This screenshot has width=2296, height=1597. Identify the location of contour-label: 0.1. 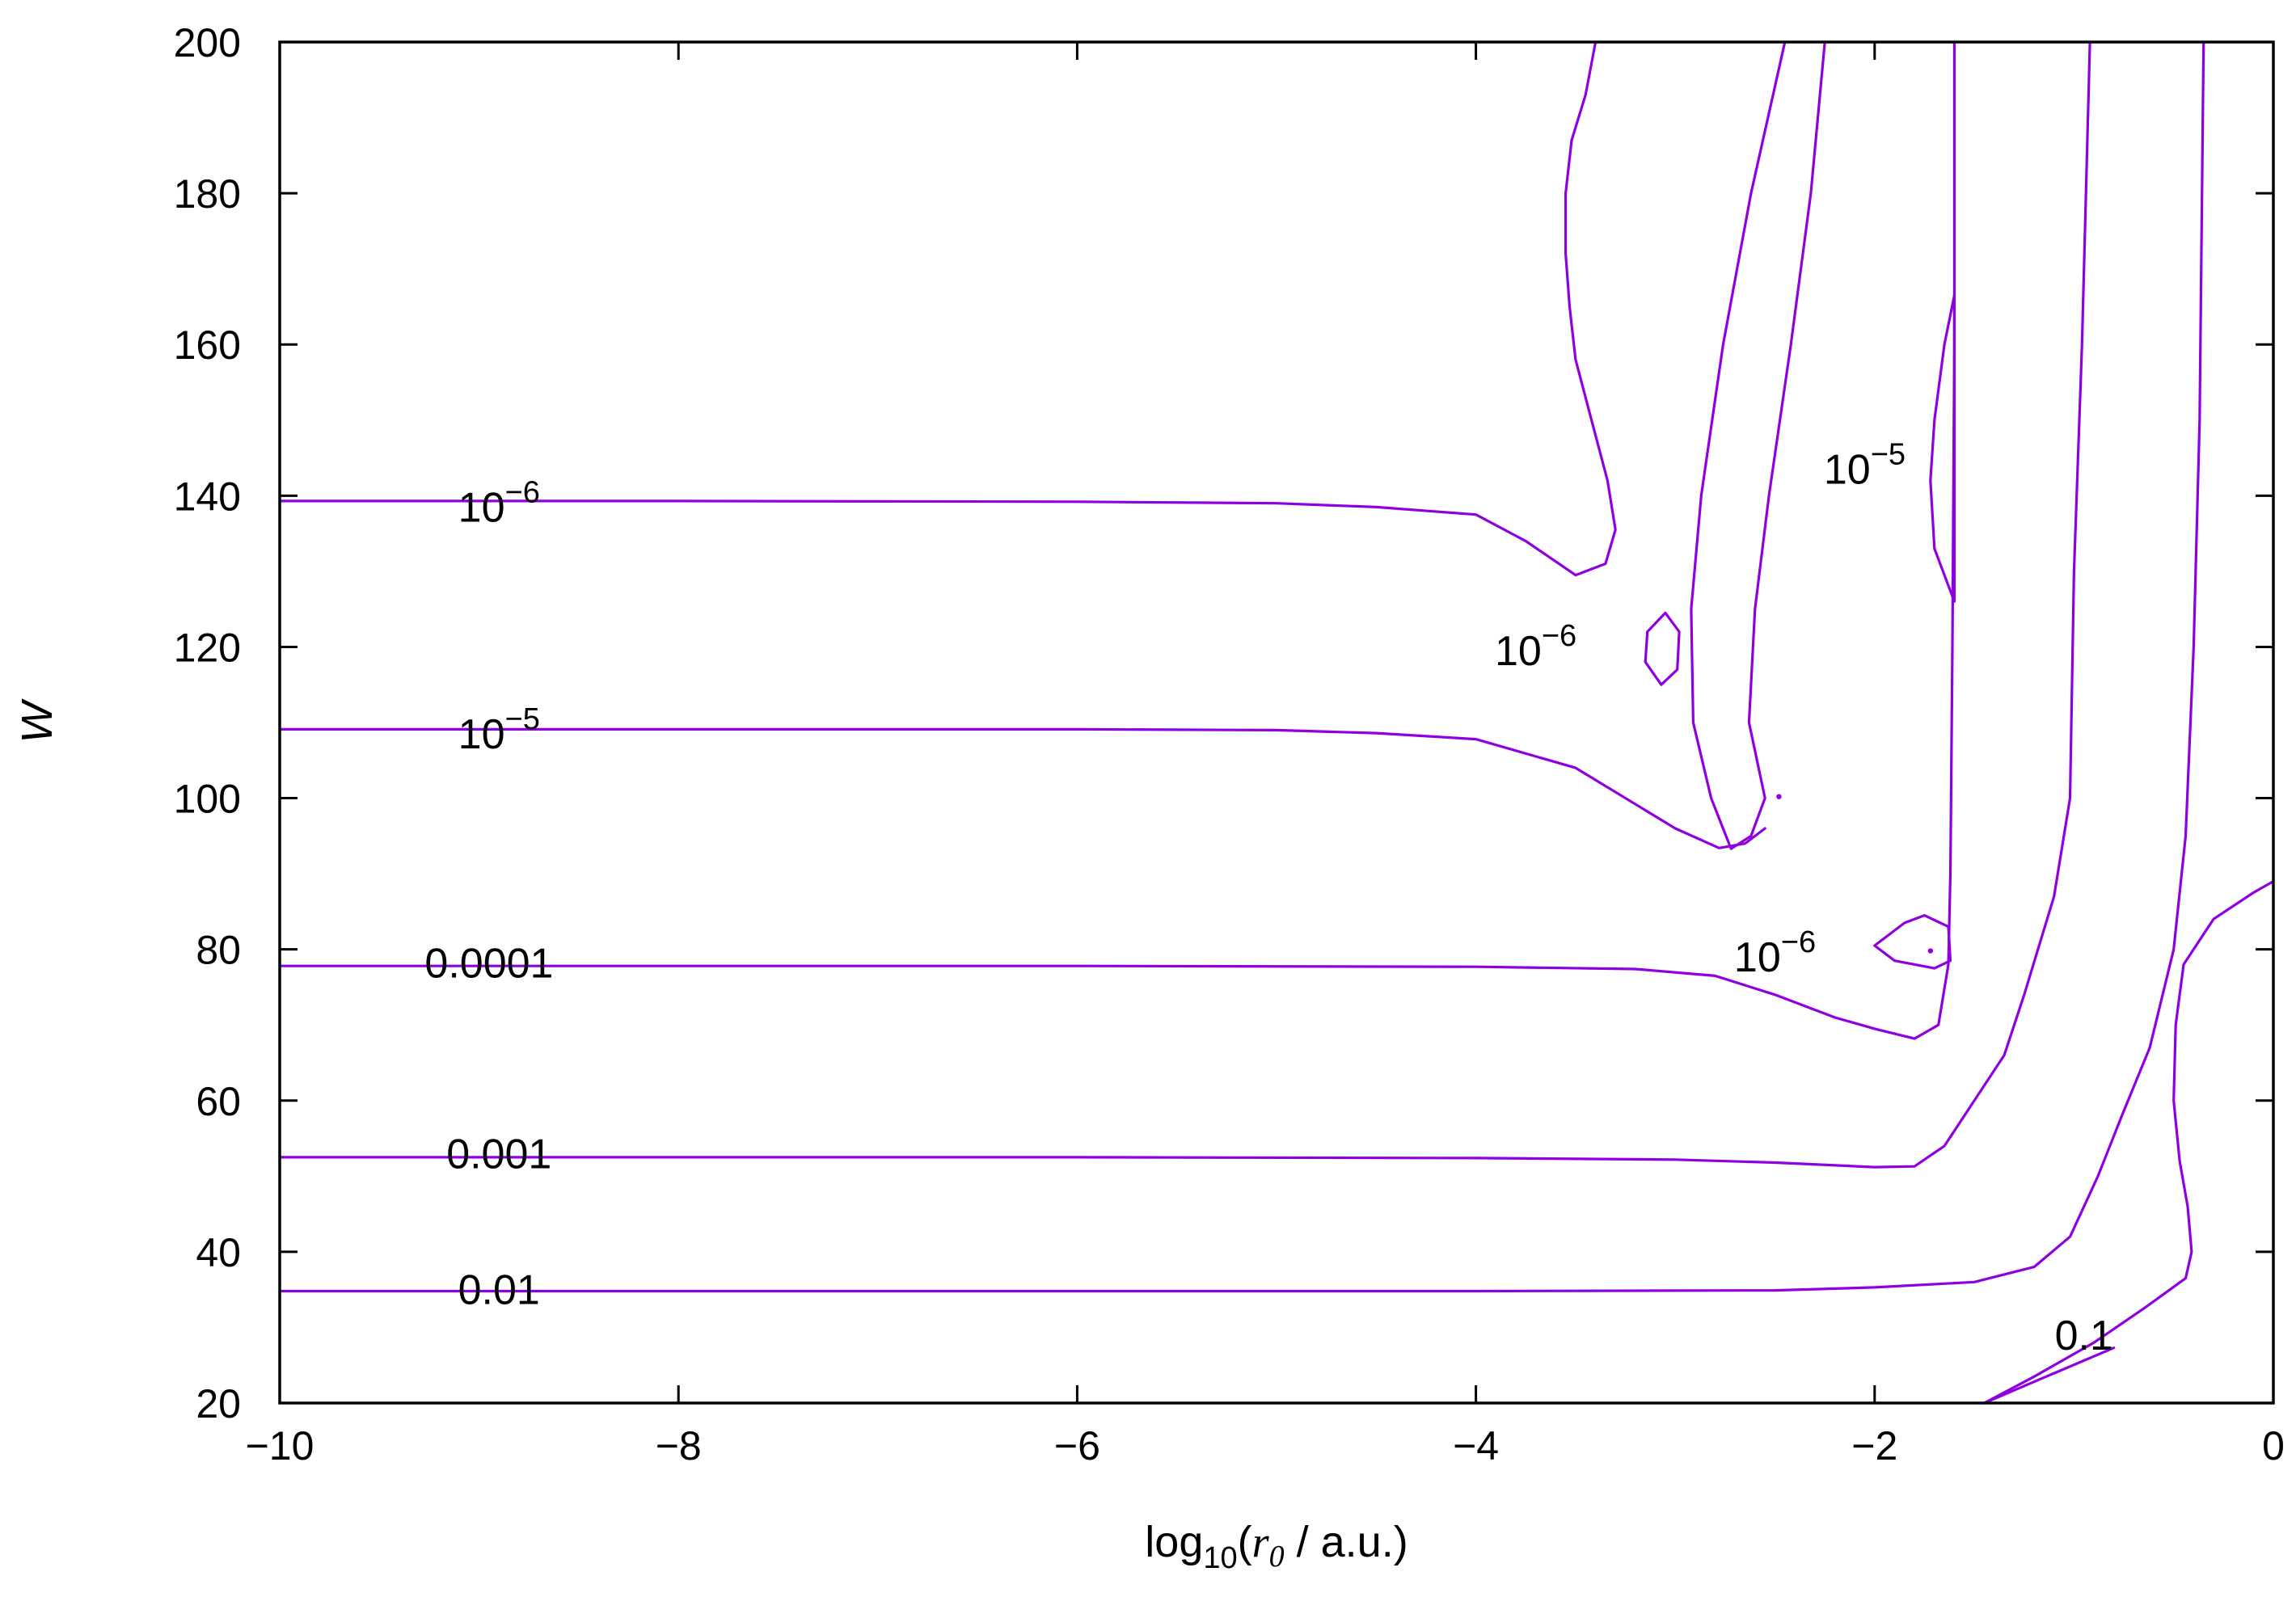
(2084, 1336).